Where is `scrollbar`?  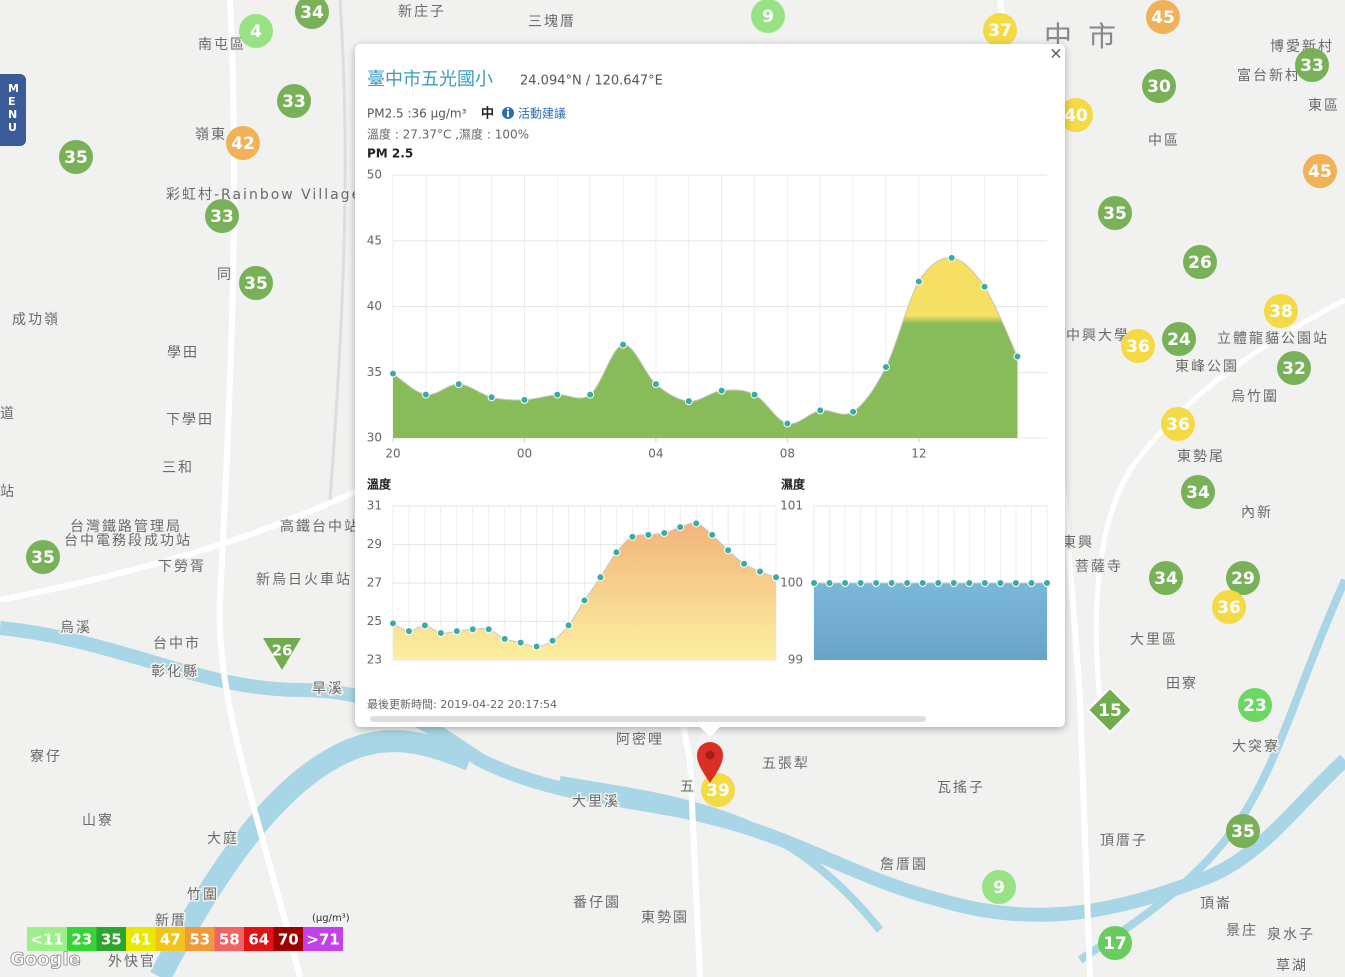
scrollbar is located at coordinates (648, 719).